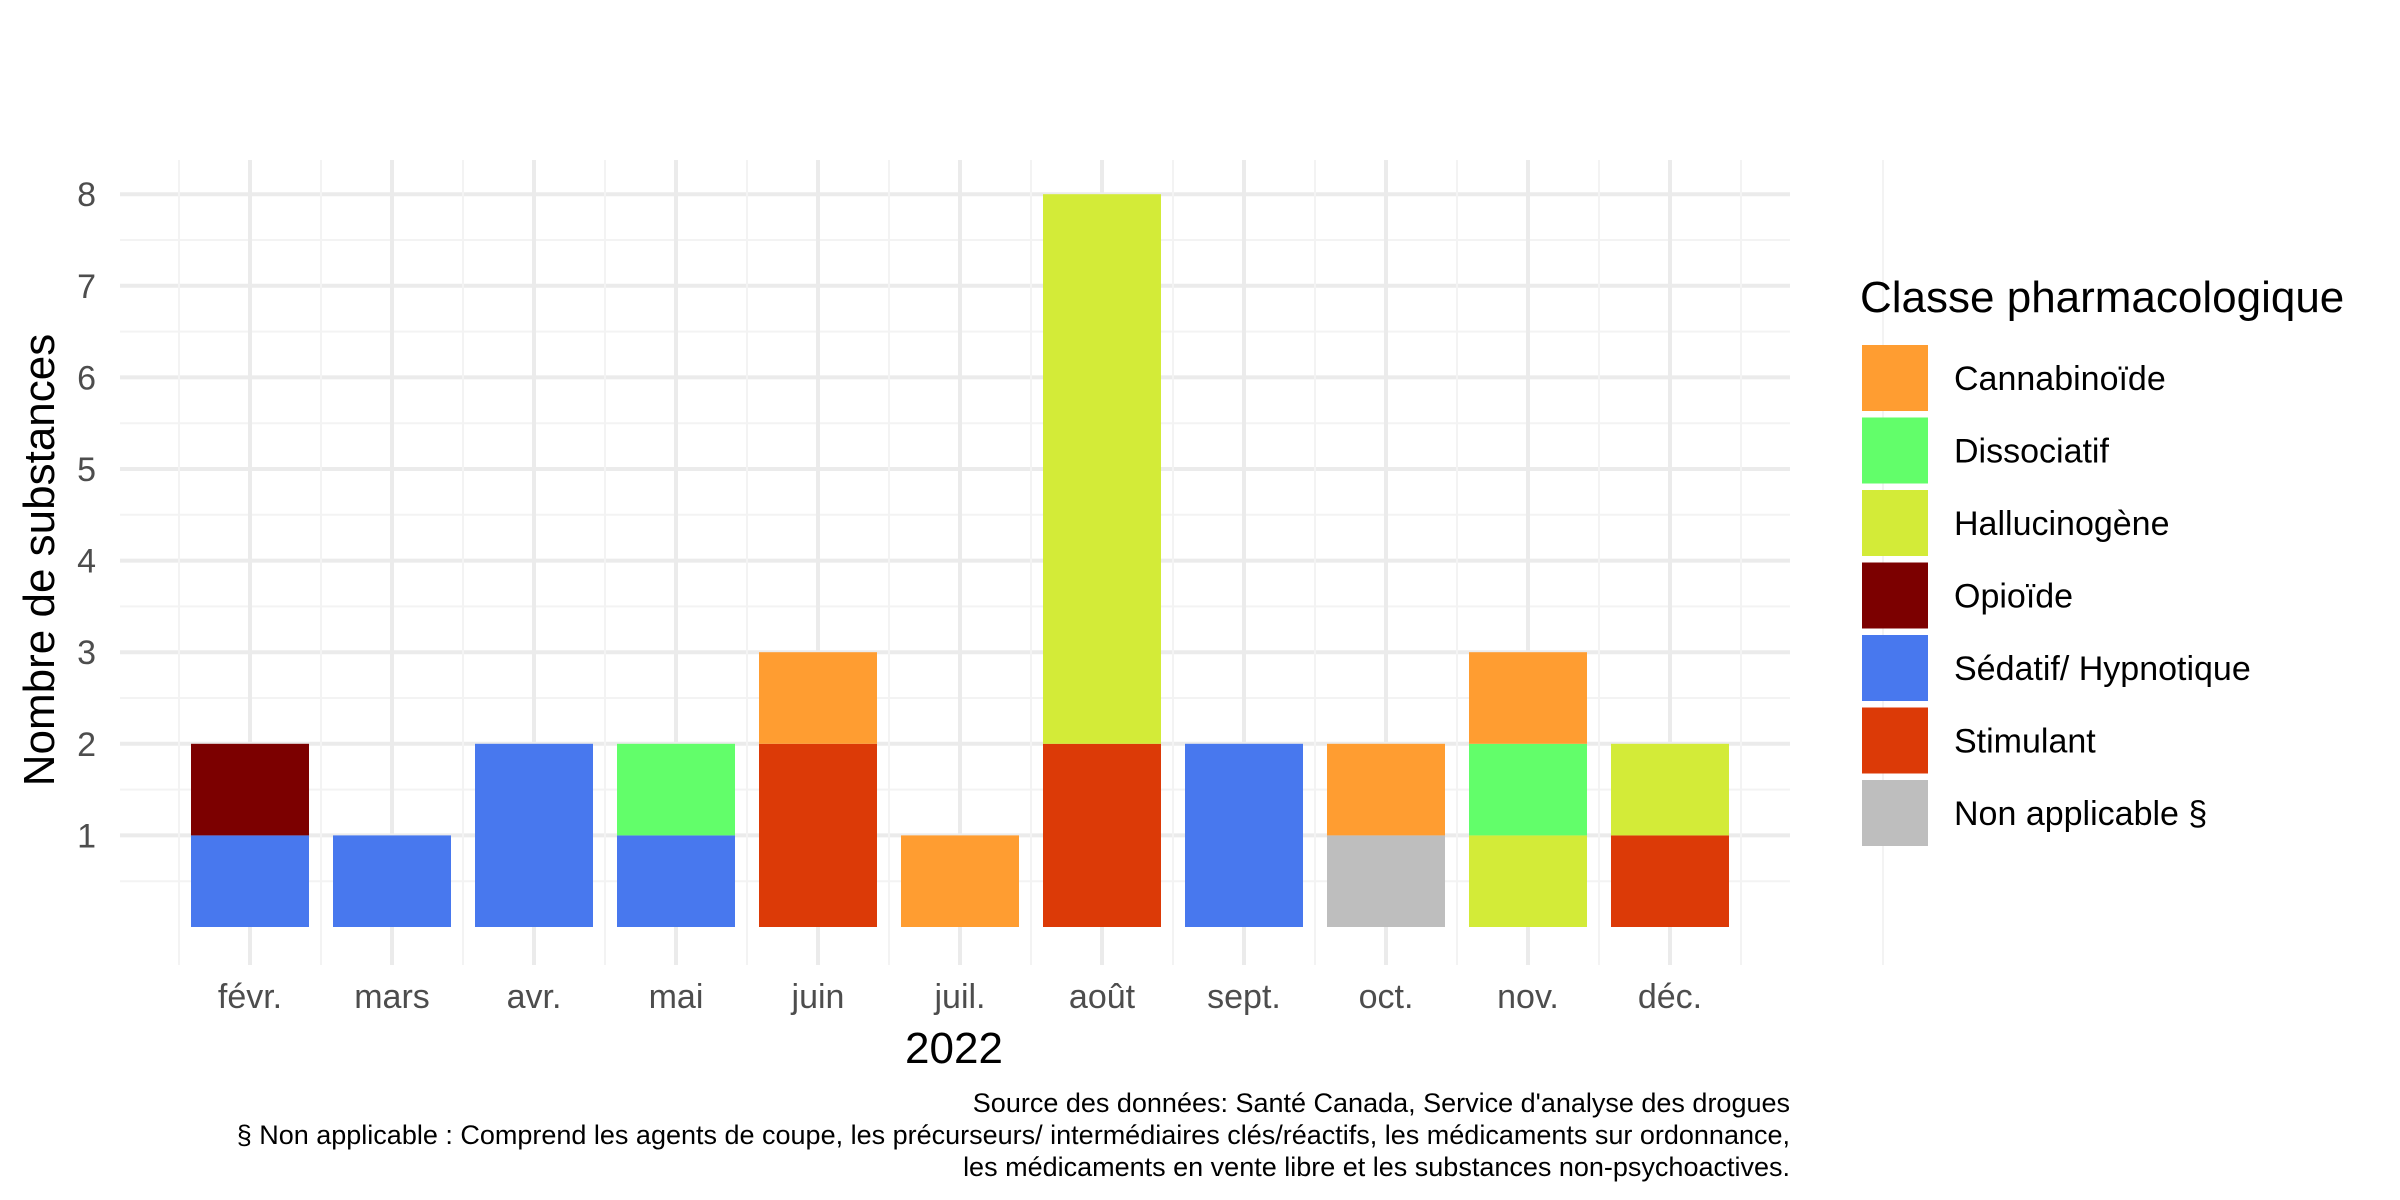 The height and width of the screenshot is (1200, 2400). Describe the element at coordinates (250, 789) in the screenshot. I see `bar-fvr-opioïde` at that location.